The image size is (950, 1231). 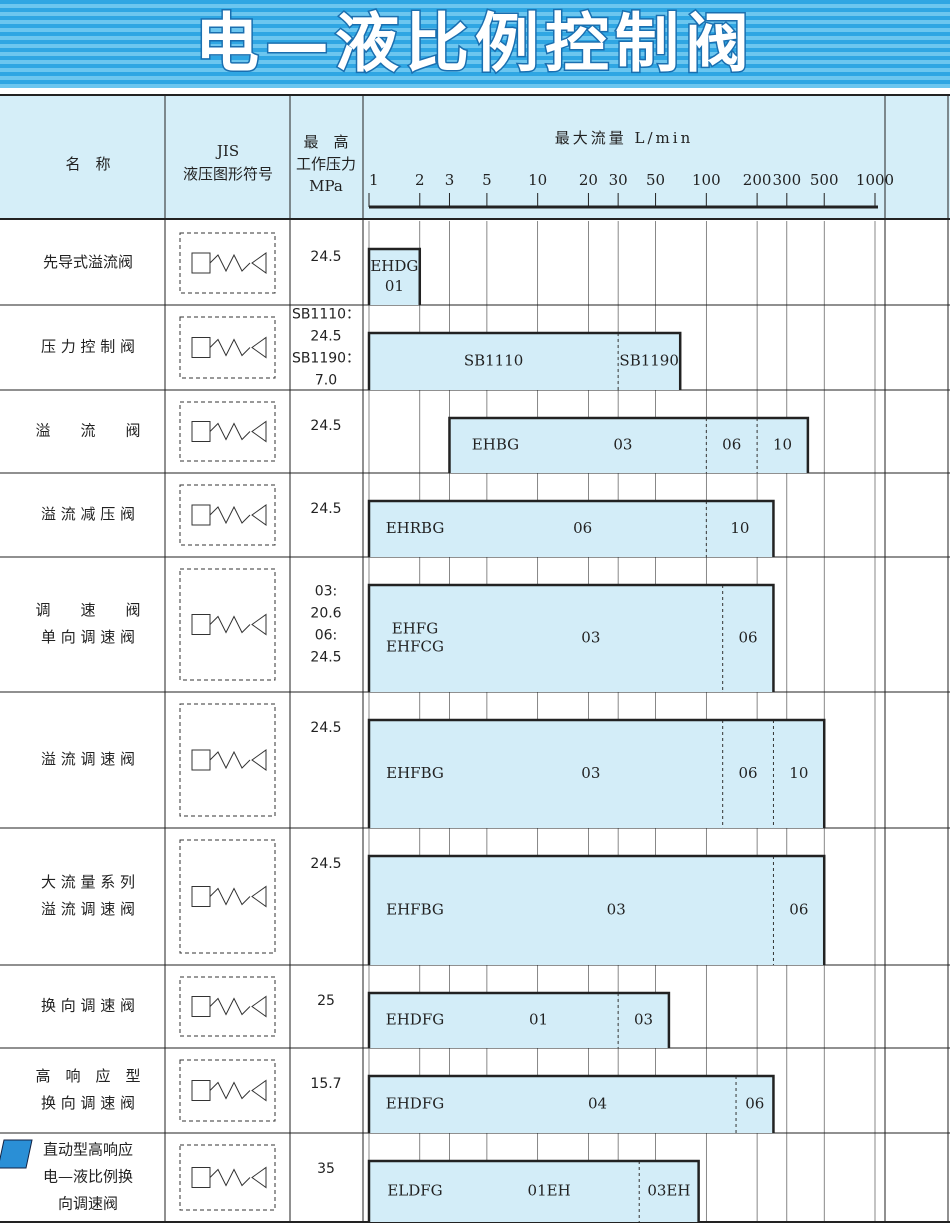 What do you see at coordinates (326, 1001) in the screenshot?
I see `pressure: 25` at bounding box center [326, 1001].